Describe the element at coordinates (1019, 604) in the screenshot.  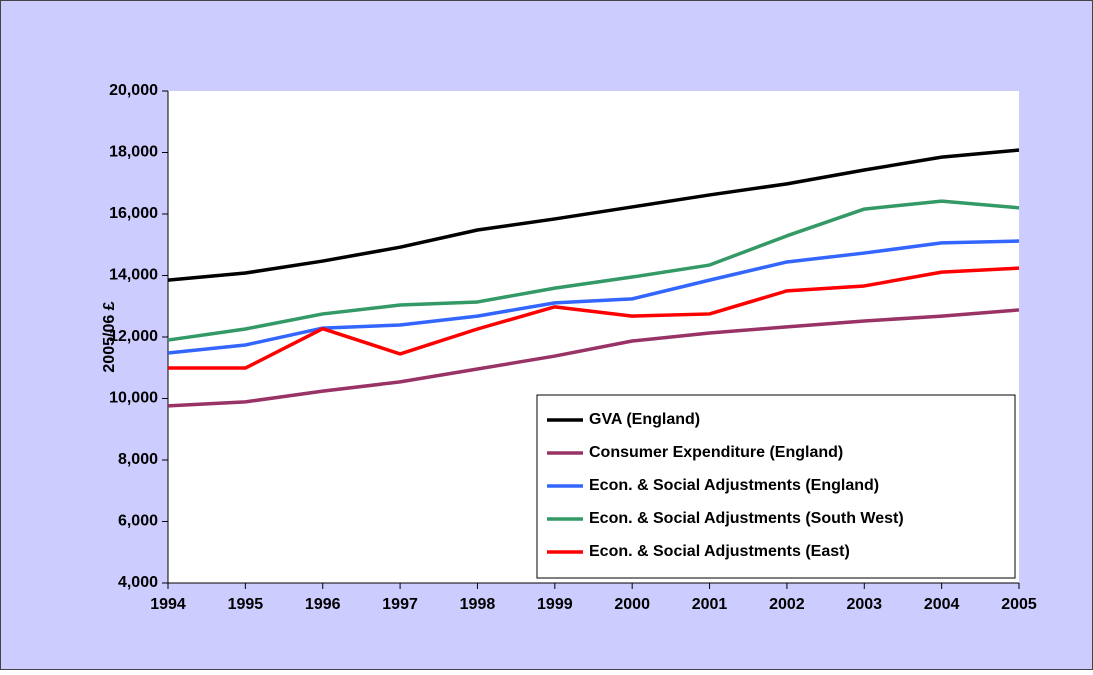
I see `x-tick-label: 2005` at that location.